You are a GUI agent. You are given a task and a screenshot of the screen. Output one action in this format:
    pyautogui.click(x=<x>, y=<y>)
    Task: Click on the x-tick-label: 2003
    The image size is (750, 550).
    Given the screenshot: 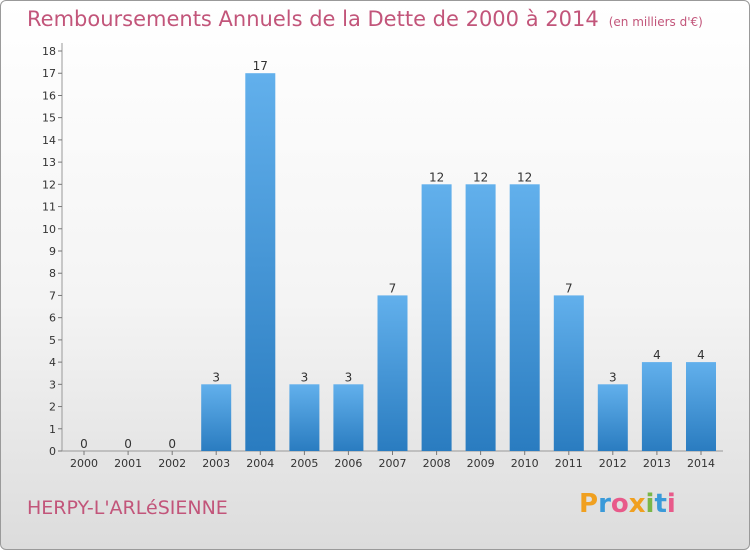 What is the action you would take?
    pyautogui.click(x=216, y=463)
    